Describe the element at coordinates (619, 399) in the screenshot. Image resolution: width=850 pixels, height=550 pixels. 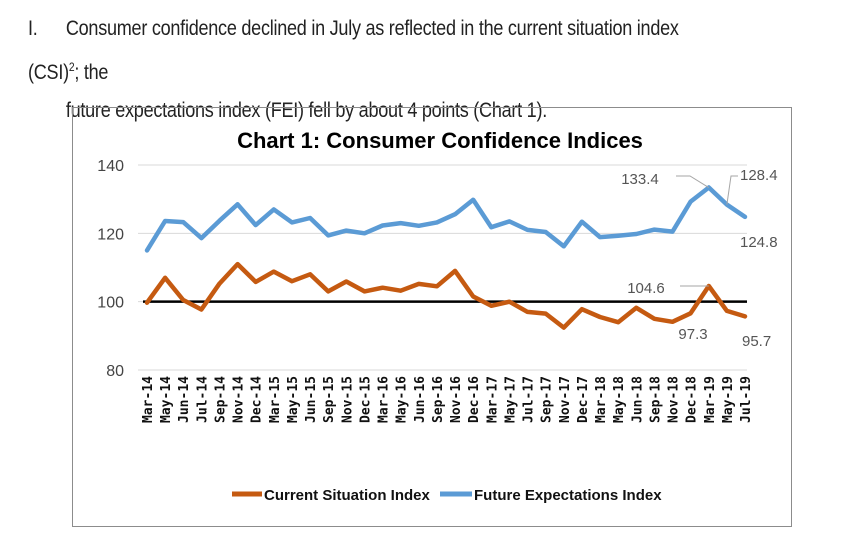
I see `x-tick-label: May-18` at that location.